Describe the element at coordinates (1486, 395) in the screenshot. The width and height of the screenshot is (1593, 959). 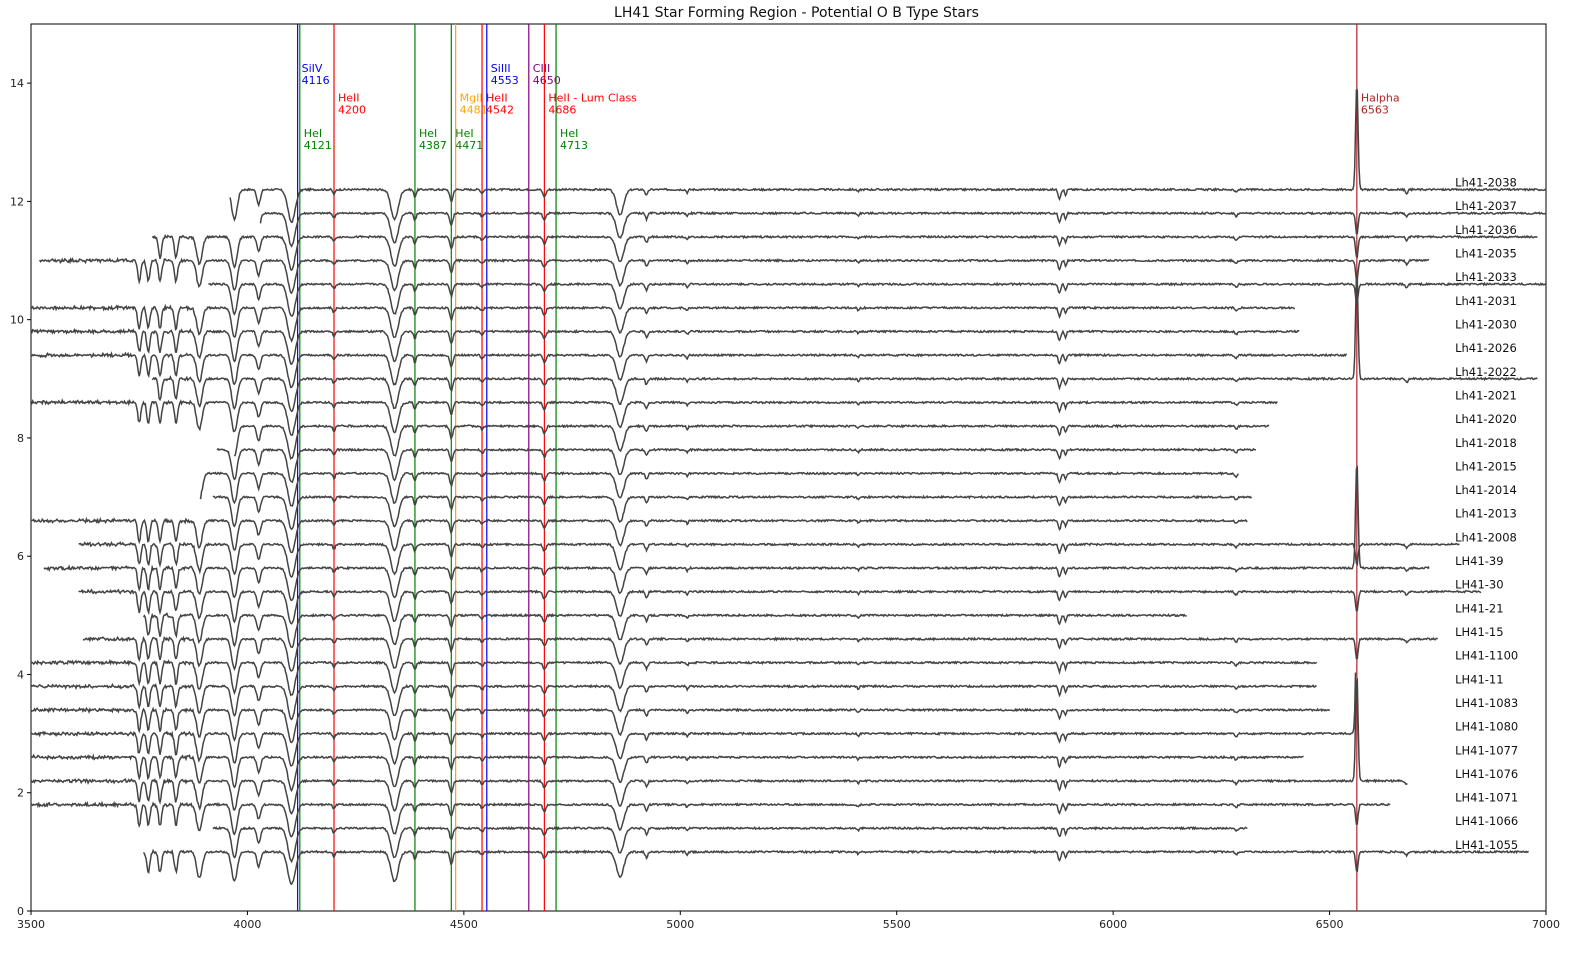
I see `star-label: Lh41-2021` at that location.